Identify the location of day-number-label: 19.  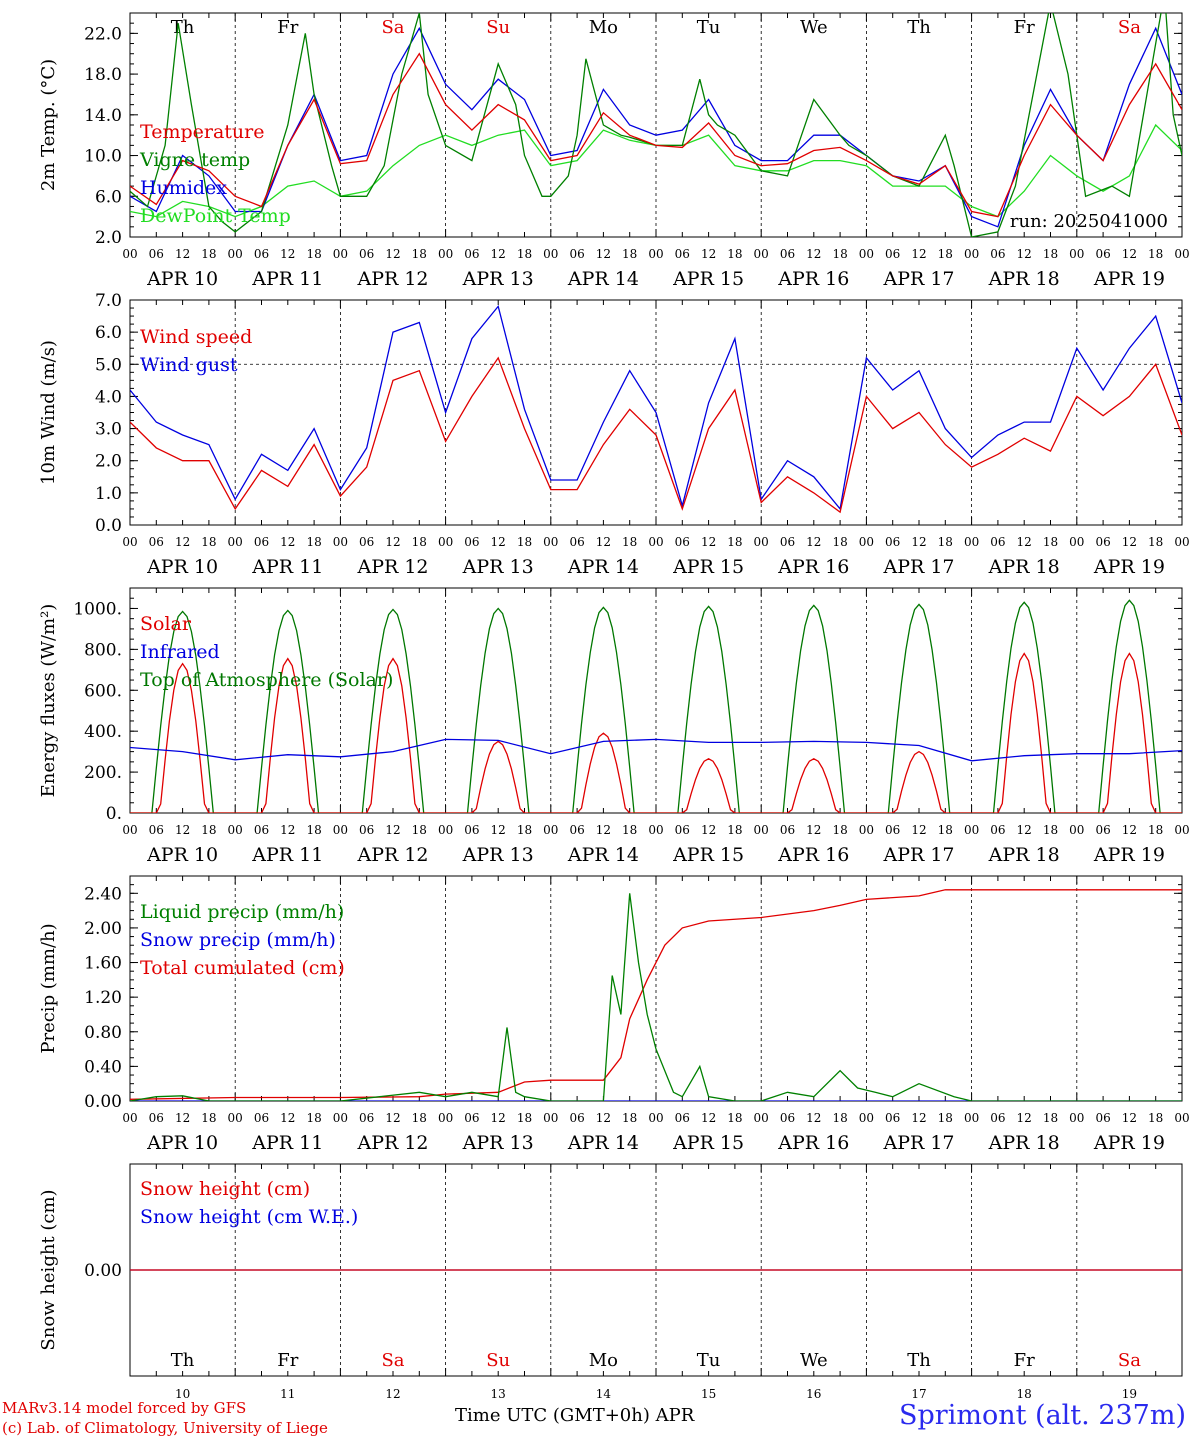
(1129, 1393).